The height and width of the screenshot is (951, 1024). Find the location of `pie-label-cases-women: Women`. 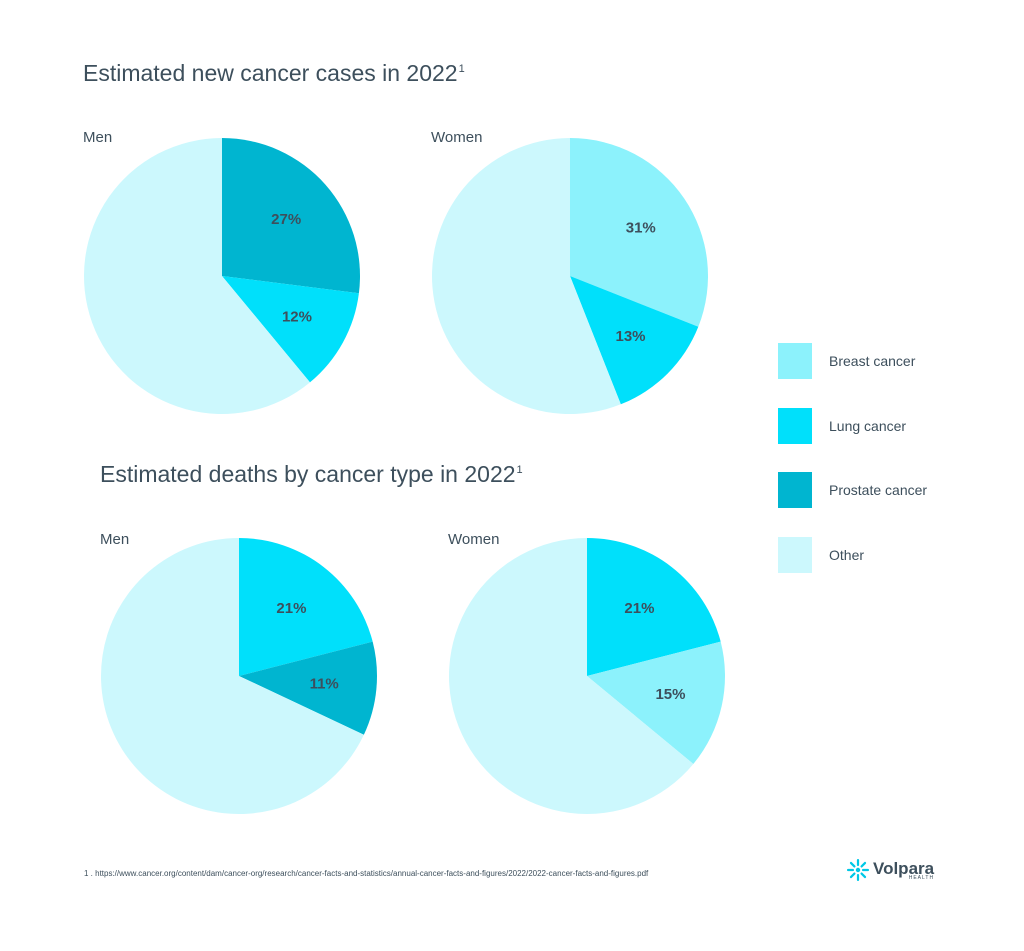

pie-label-cases-women: Women is located at coordinates (457, 137).